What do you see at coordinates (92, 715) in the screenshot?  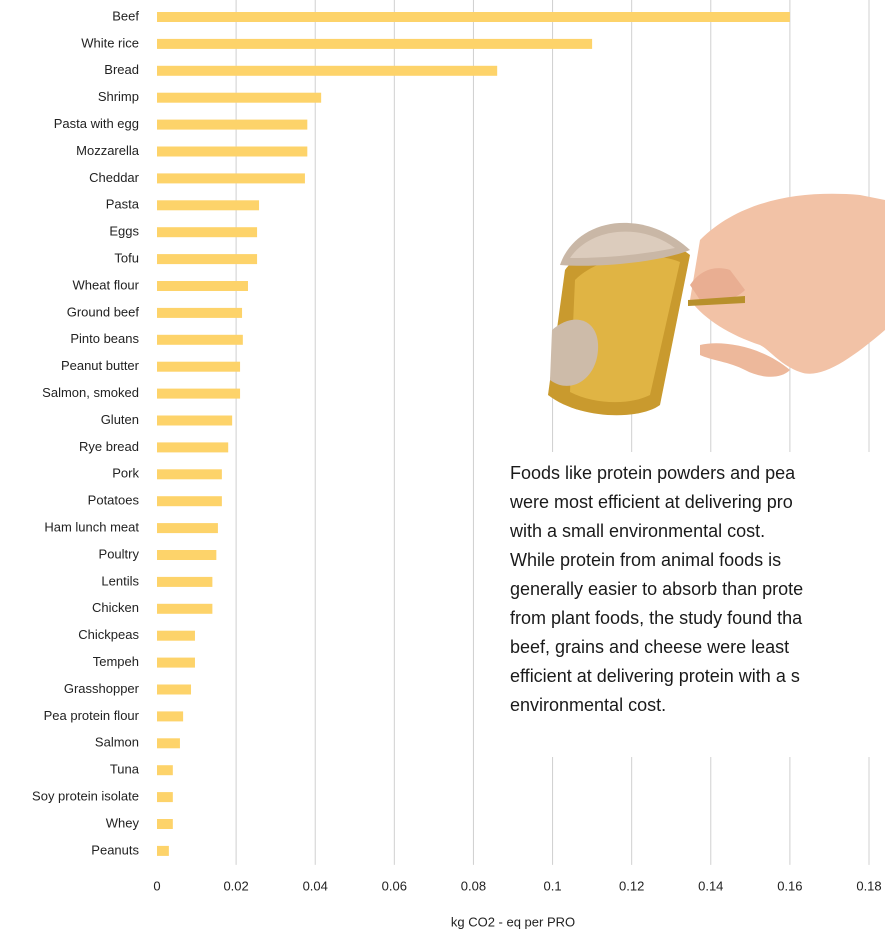 I see `y-tick-label: Pea protein flour` at bounding box center [92, 715].